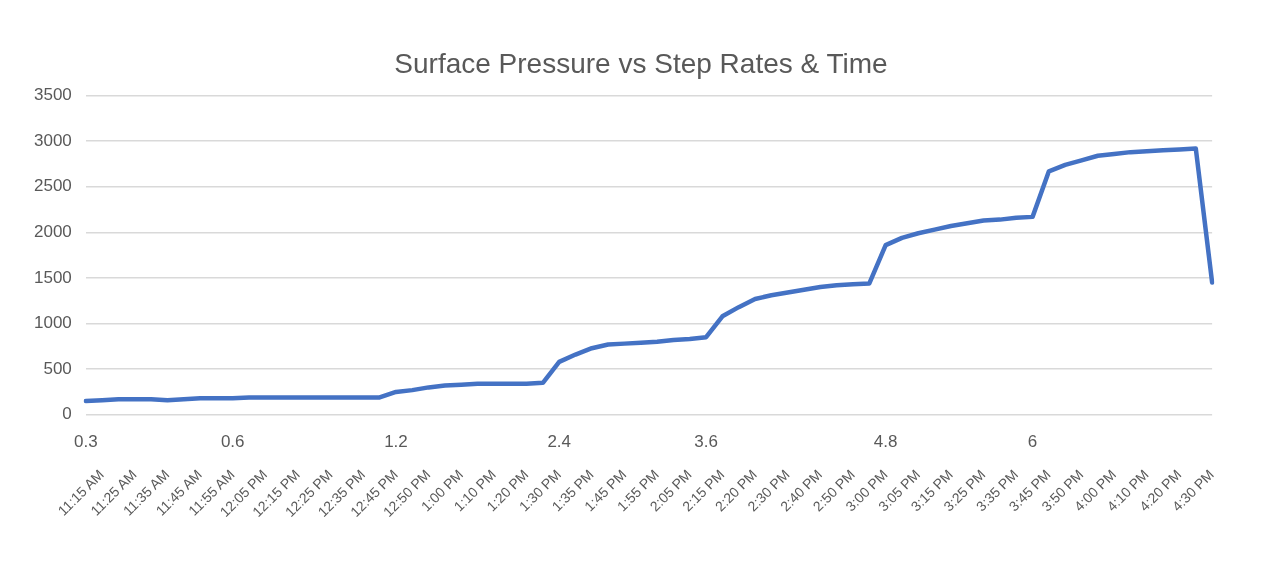  I want to click on y-tick-label: 1500, so click(52, 277).